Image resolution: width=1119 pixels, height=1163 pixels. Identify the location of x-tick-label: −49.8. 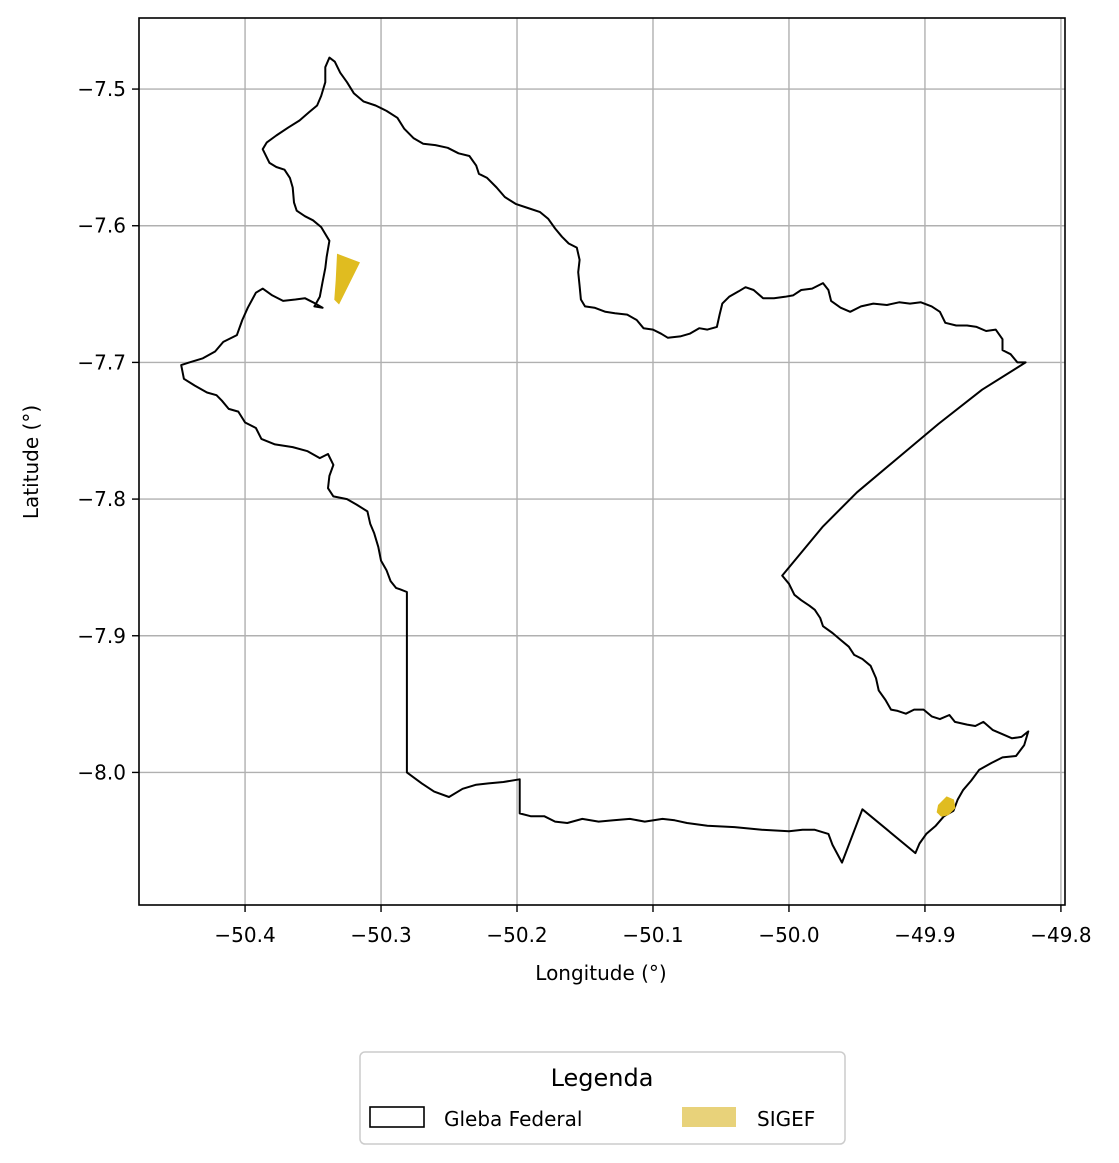
(1060, 935).